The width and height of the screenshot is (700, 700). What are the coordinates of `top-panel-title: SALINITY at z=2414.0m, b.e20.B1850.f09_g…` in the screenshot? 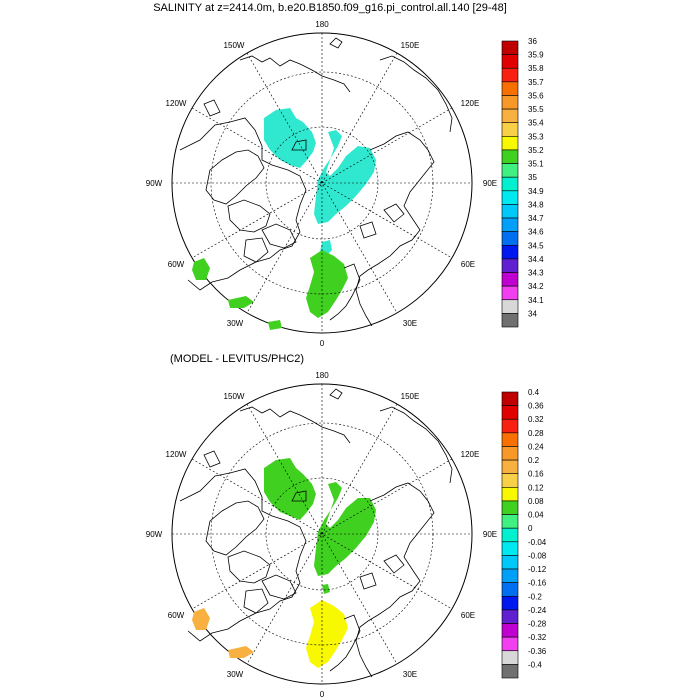 It's located at (330, 8).